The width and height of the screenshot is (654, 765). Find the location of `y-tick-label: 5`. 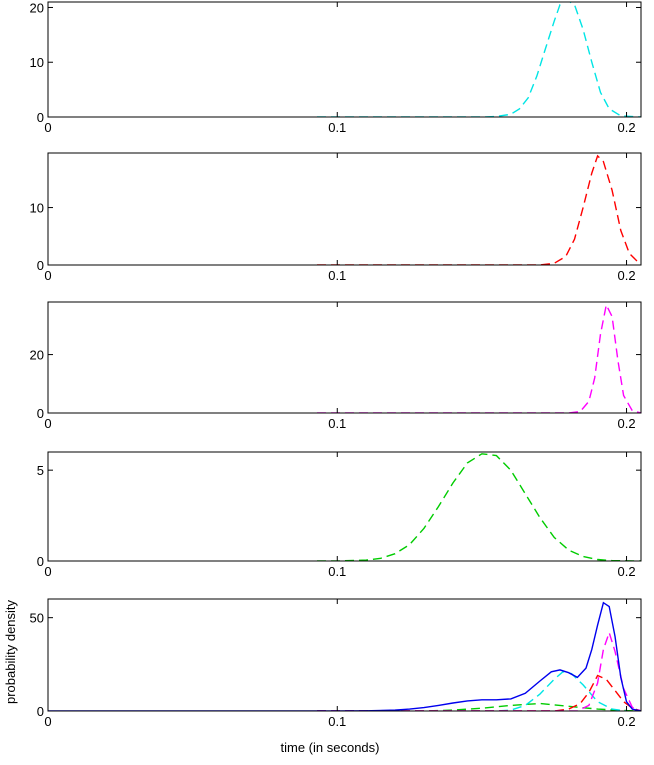

y-tick-label: 5 is located at coordinates (40, 470).